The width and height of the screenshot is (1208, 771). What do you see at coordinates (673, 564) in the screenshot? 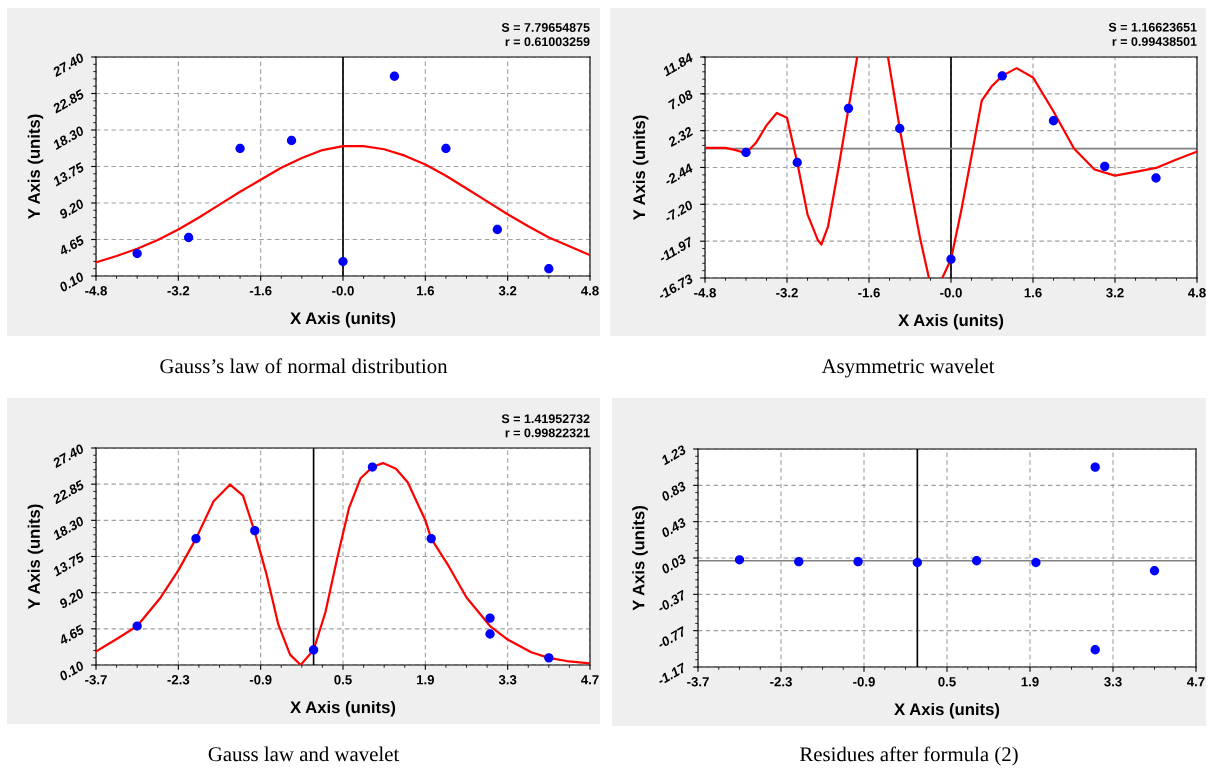
I see `y-tick-label: 0.03` at bounding box center [673, 564].